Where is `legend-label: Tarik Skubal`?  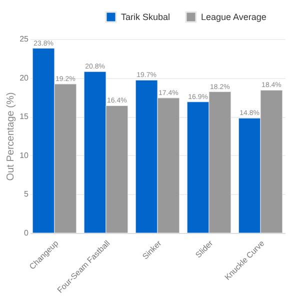
legend-label: Tarik Skubal is located at coordinates (145, 17).